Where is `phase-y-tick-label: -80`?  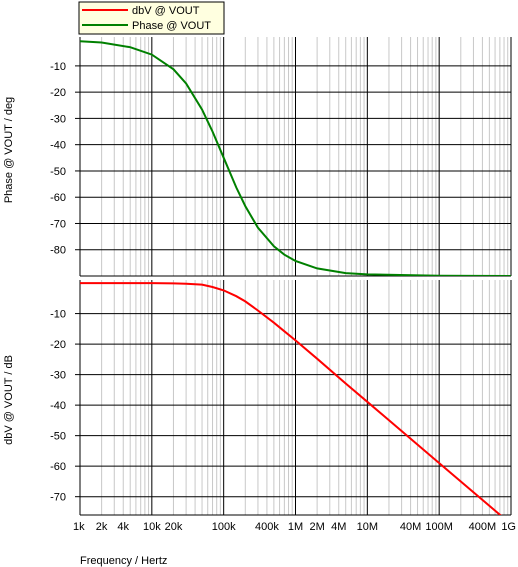 phase-y-tick-label: -80 is located at coordinates (58, 251).